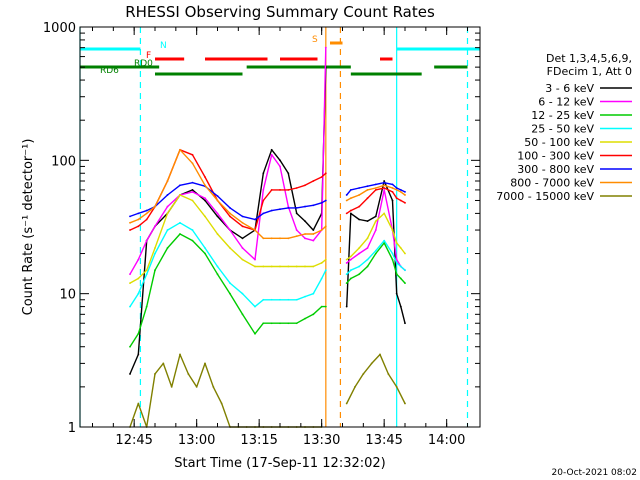 The image size is (640, 480). What do you see at coordinates (594, 473) in the screenshot?
I see `timestamp: 20-Oct-2021 08:02` at bounding box center [594, 473].